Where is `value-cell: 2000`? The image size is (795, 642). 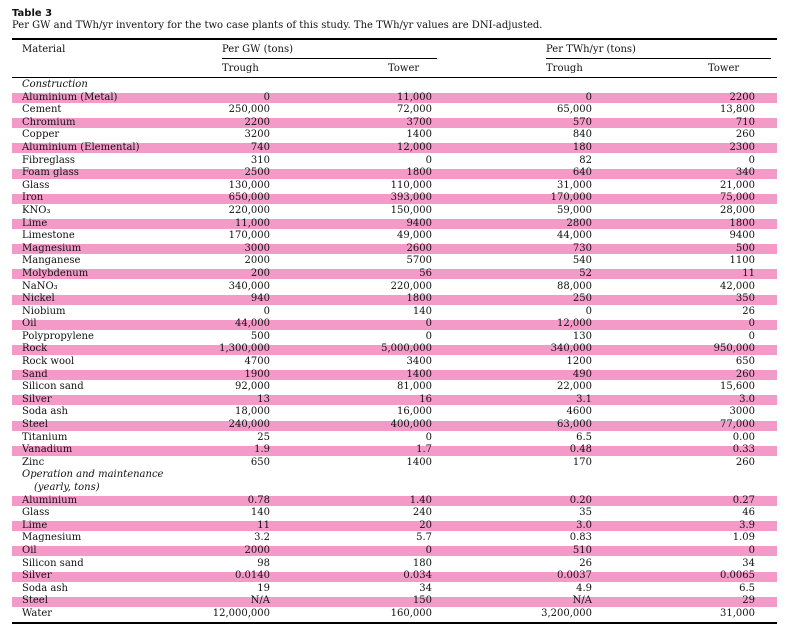
value-cell: 2000 is located at coordinates (257, 261).